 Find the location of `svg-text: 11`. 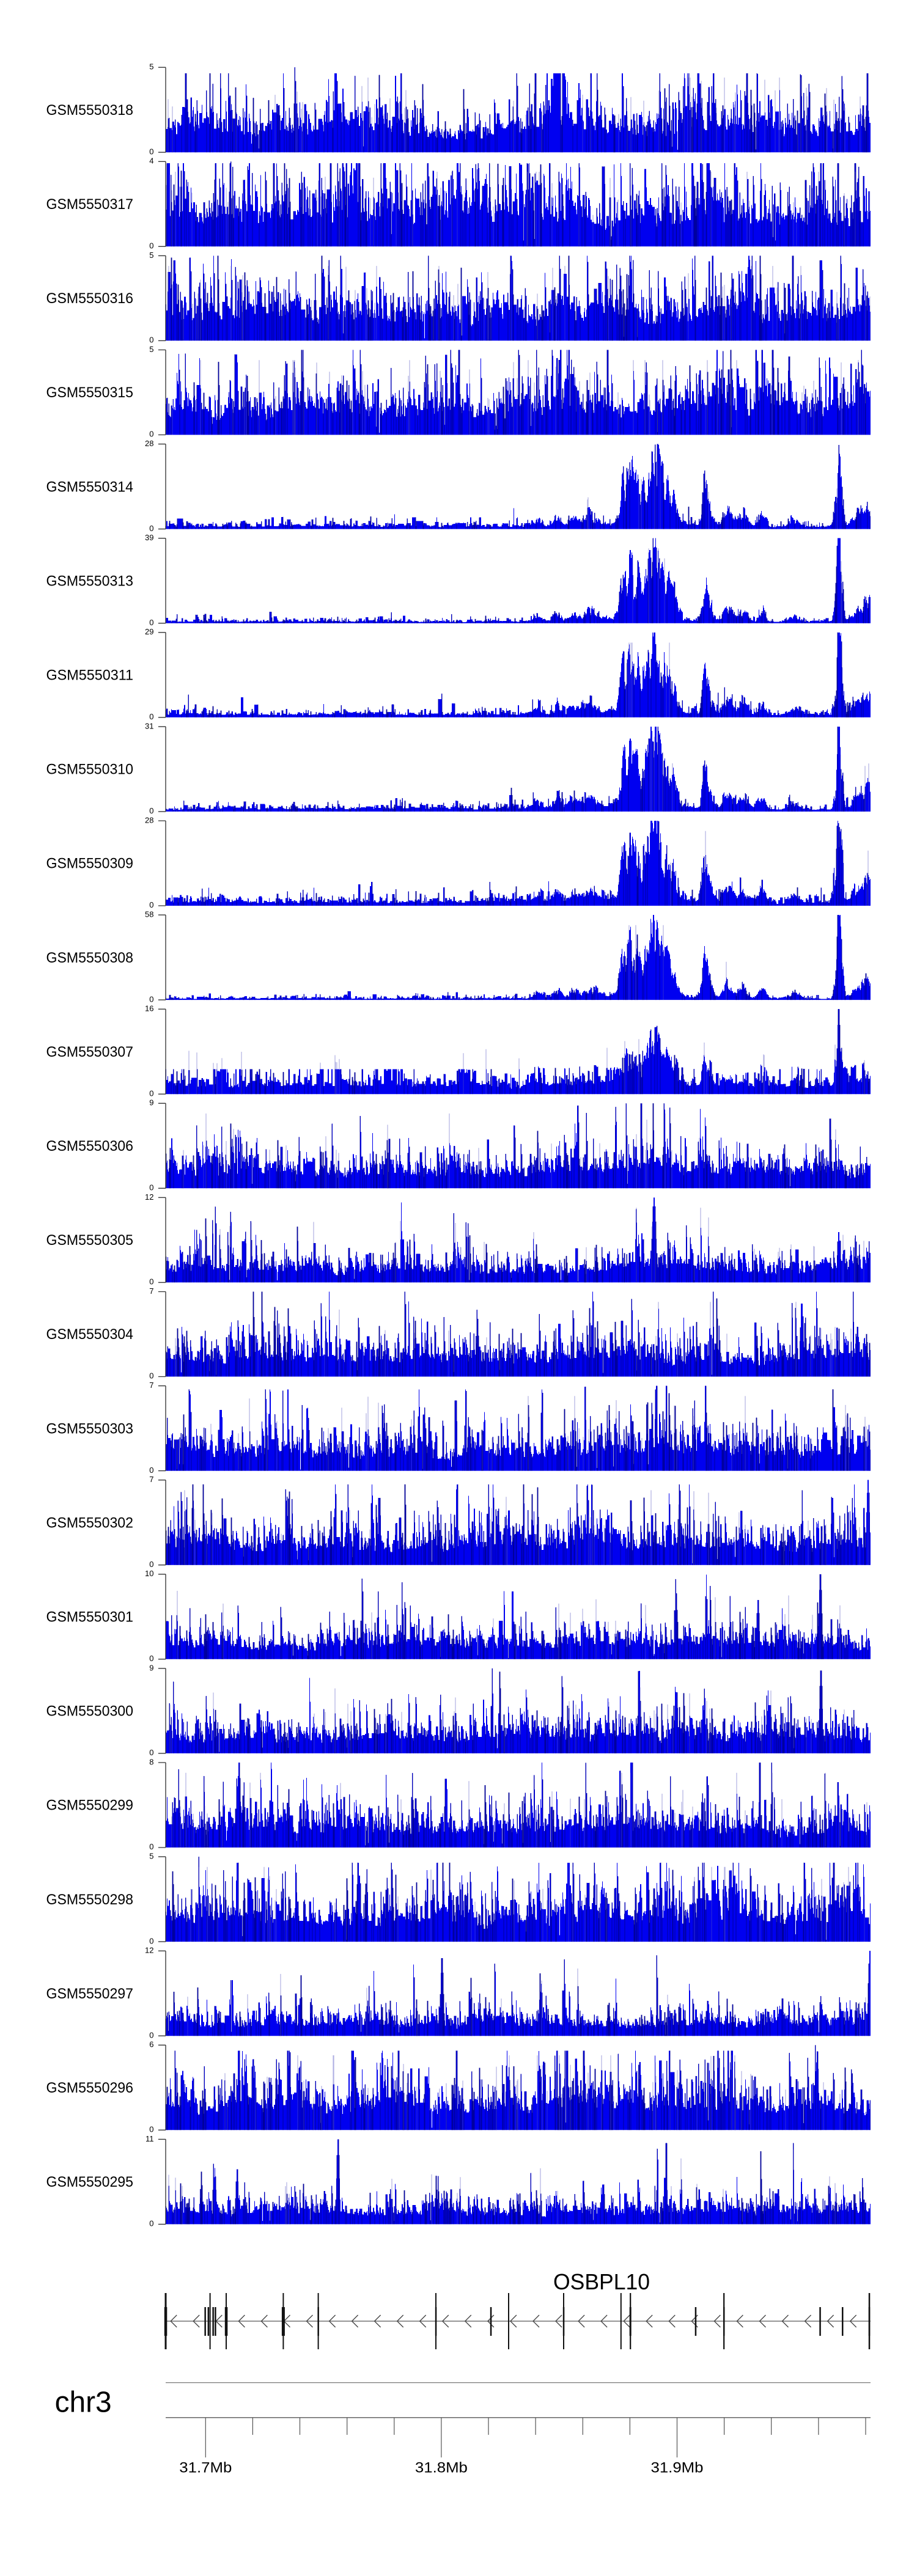

svg-text: 11 is located at coordinates (149, 2138).